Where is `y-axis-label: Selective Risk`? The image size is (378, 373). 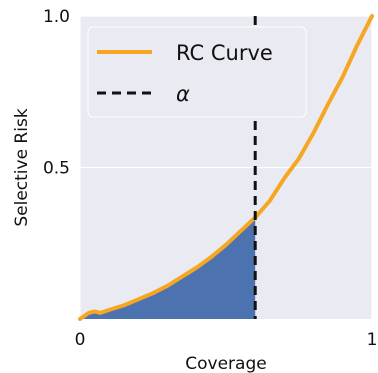 y-axis-label: Selective Risk is located at coordinates (22, 167).